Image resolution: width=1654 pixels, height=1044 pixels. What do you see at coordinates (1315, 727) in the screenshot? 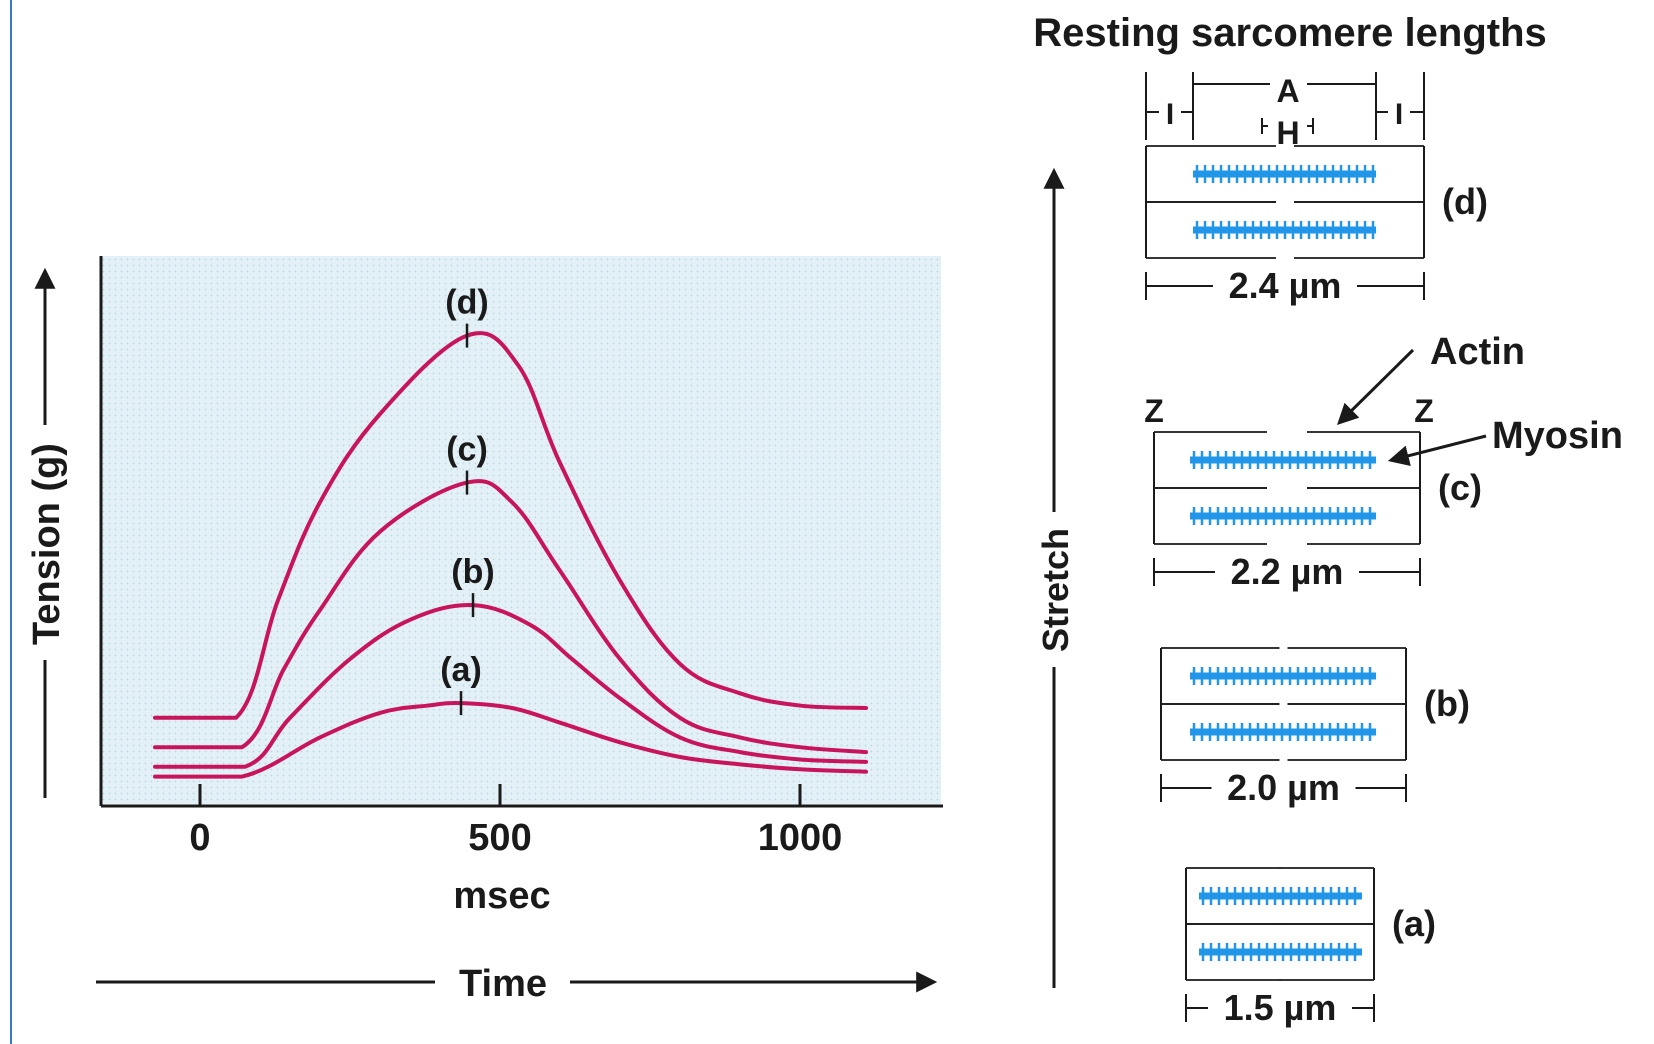
I see `sarcomere: 2.0 µm (b)` at bounding box center [1315, 727].